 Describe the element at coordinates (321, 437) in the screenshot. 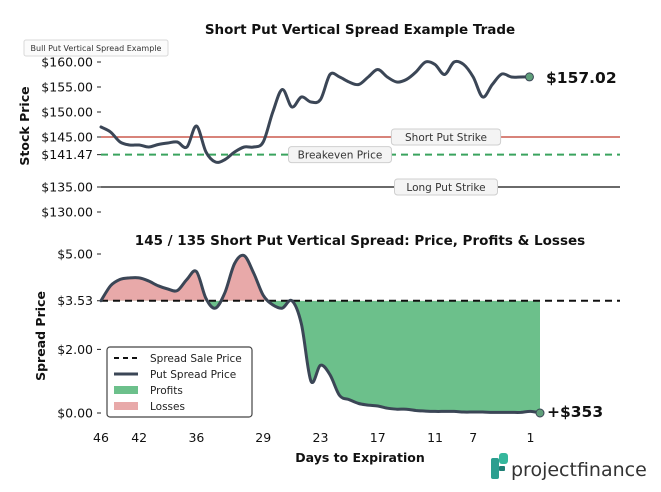

I see `x-tick-label: 23` at that location.